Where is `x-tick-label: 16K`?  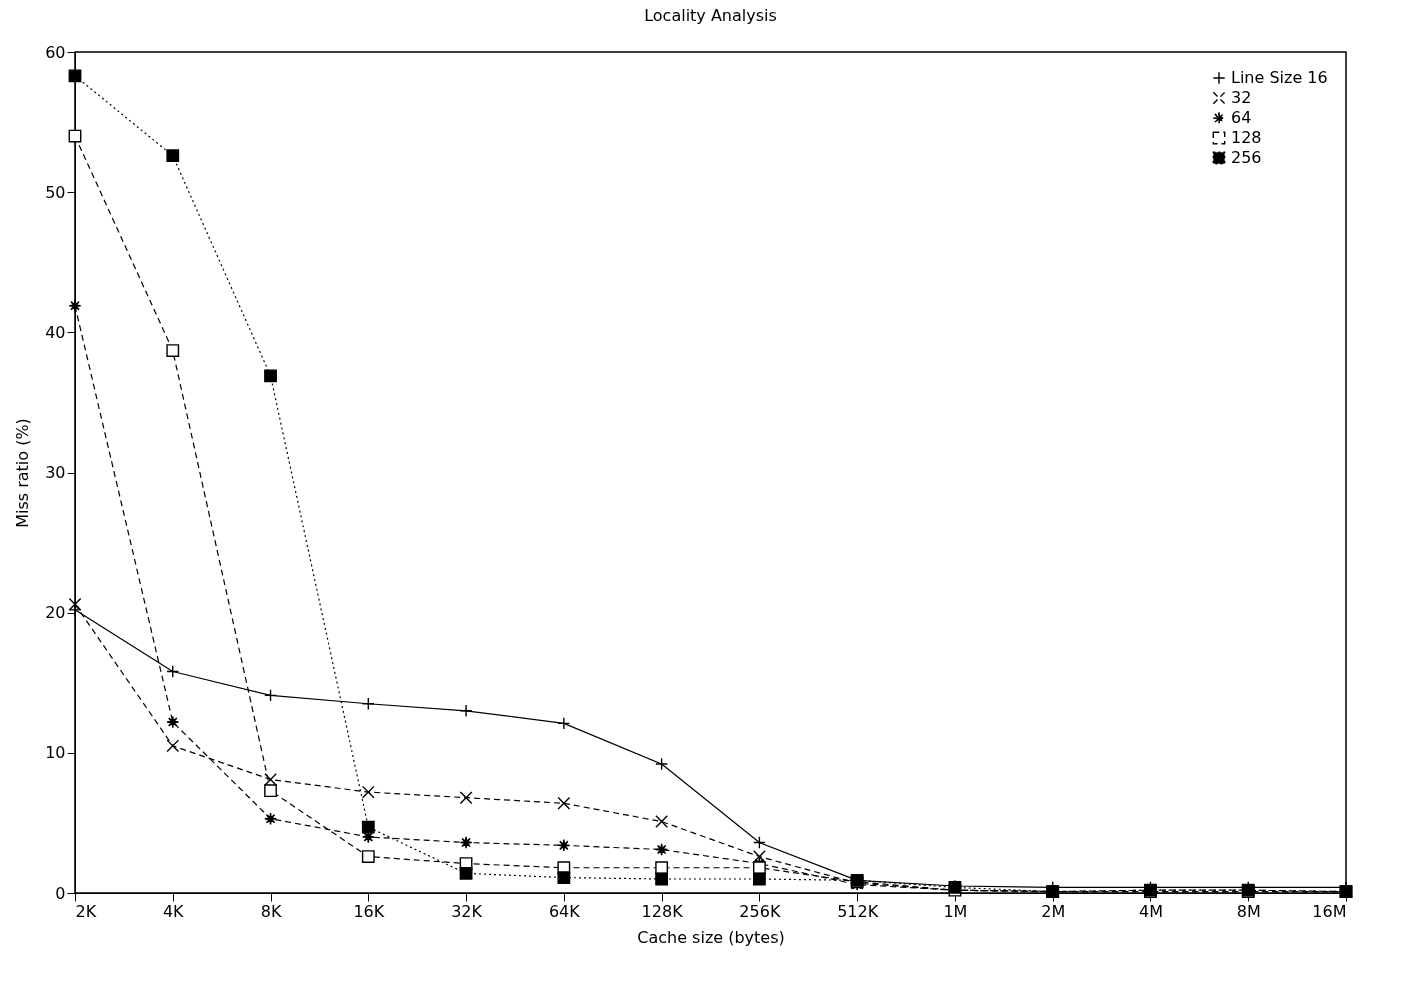 x-tick-label: 16K is located at coordinates (369, 911).